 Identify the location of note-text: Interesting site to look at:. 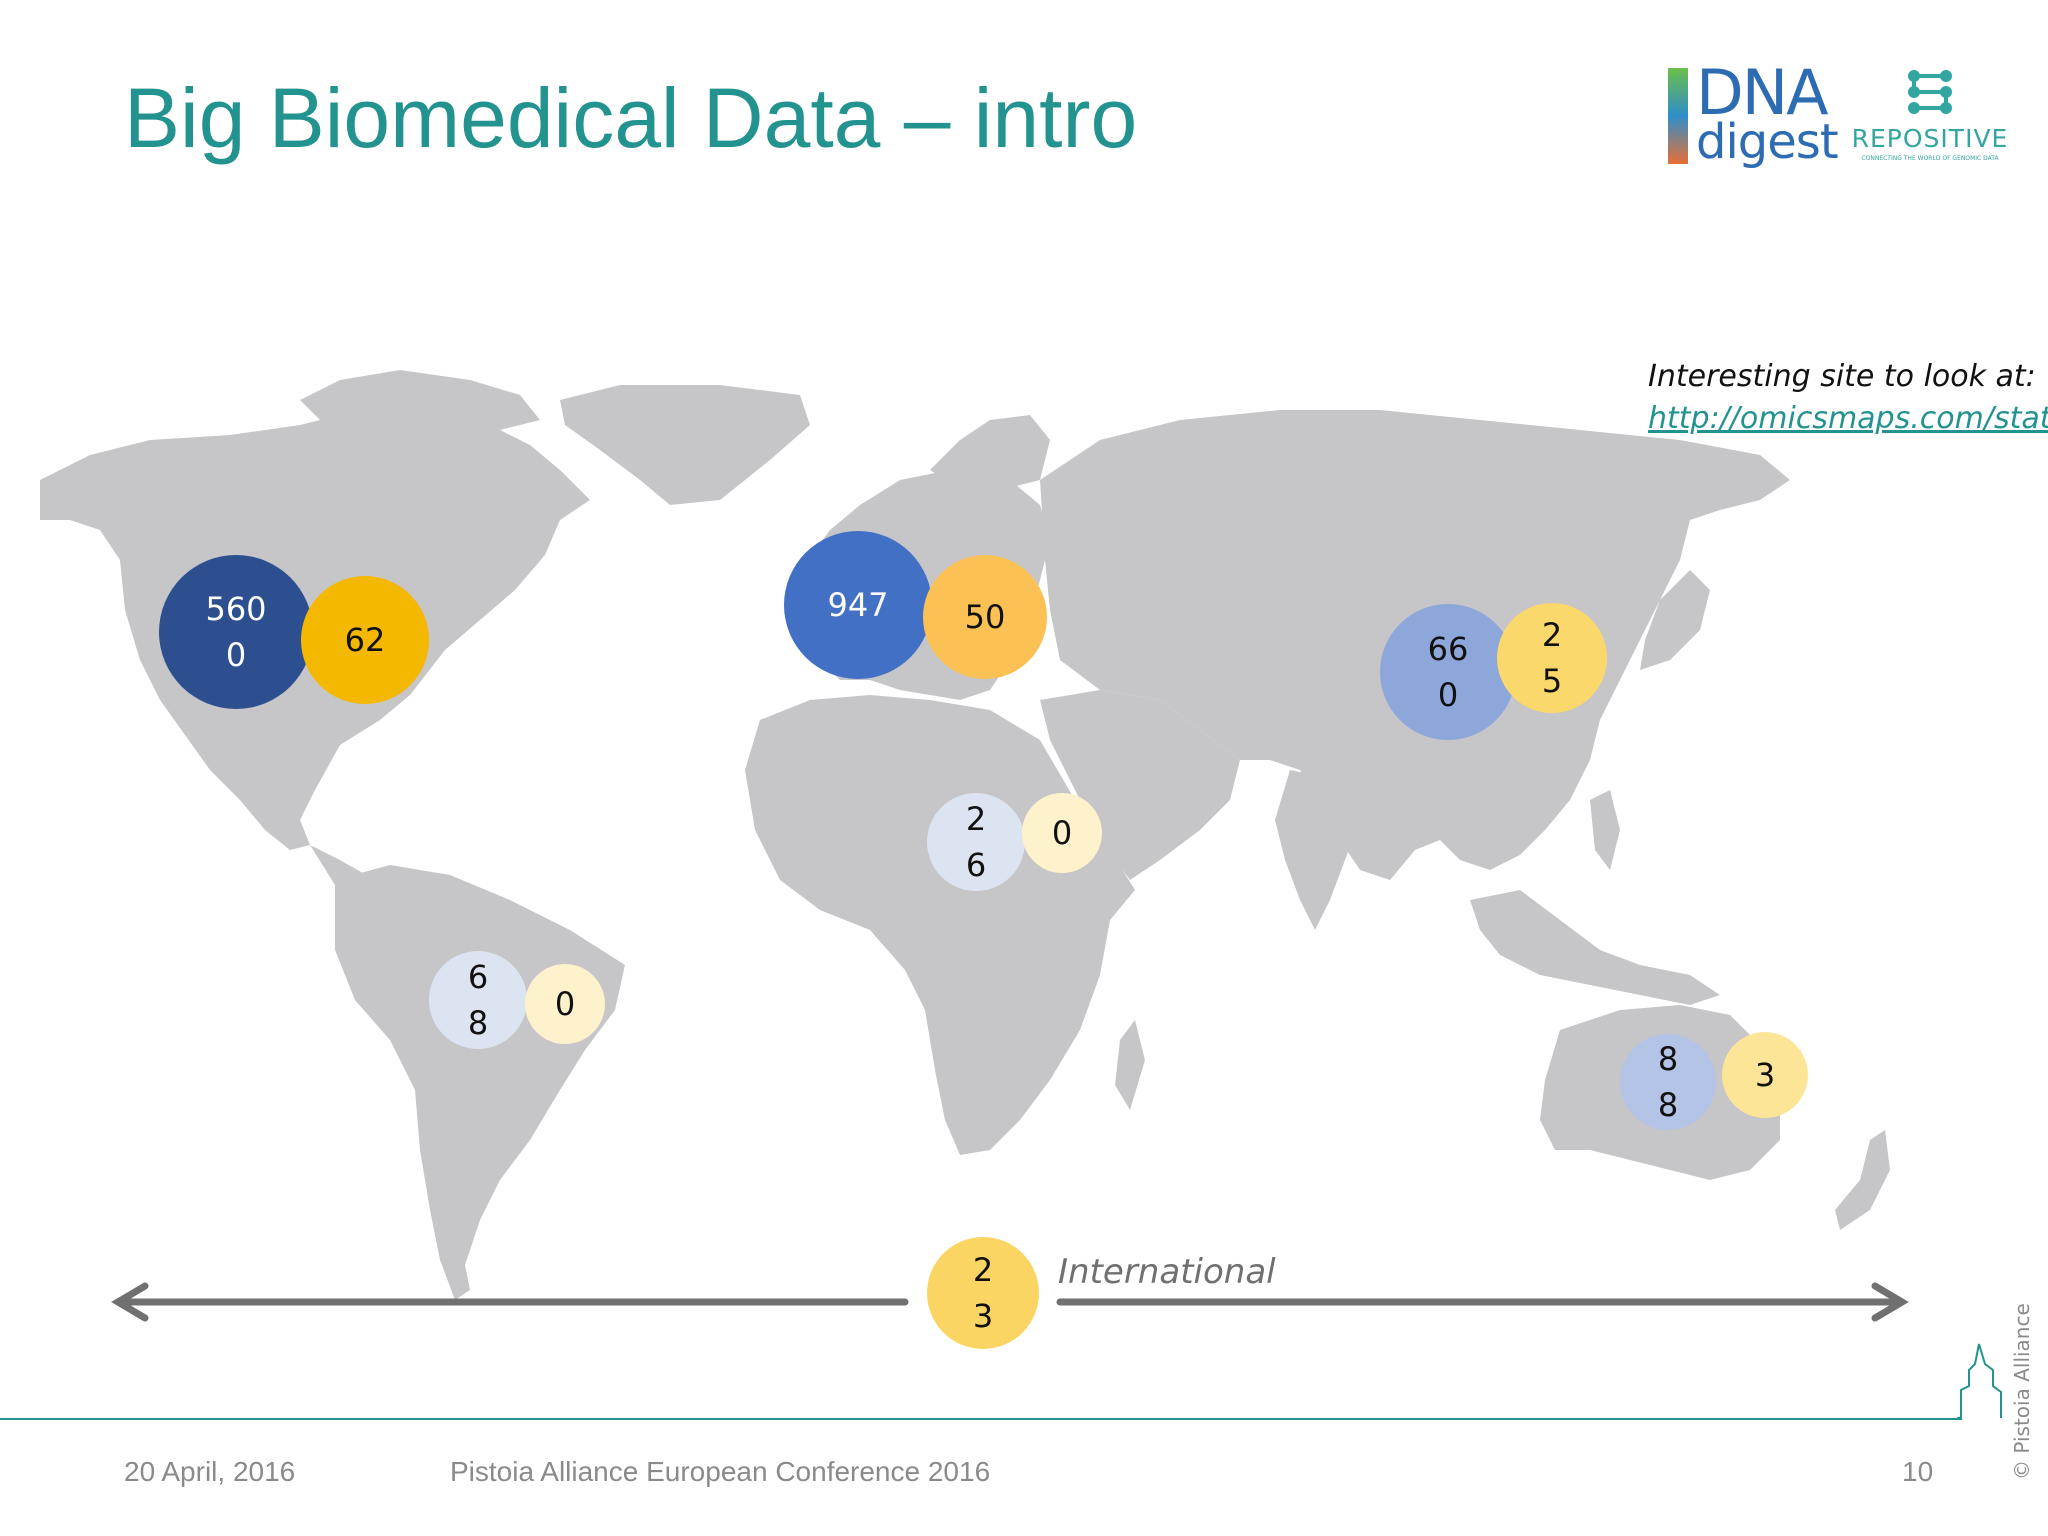
(1842, 376).